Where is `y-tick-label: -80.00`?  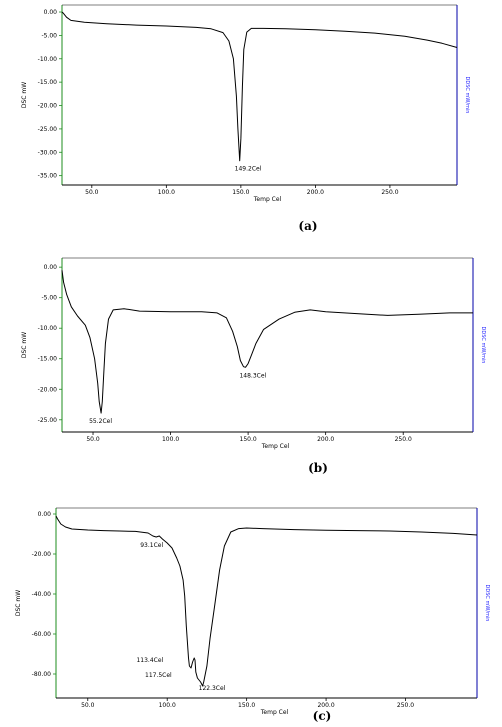 y-tick-label: -80.00 is located at coordinates (42, 674).